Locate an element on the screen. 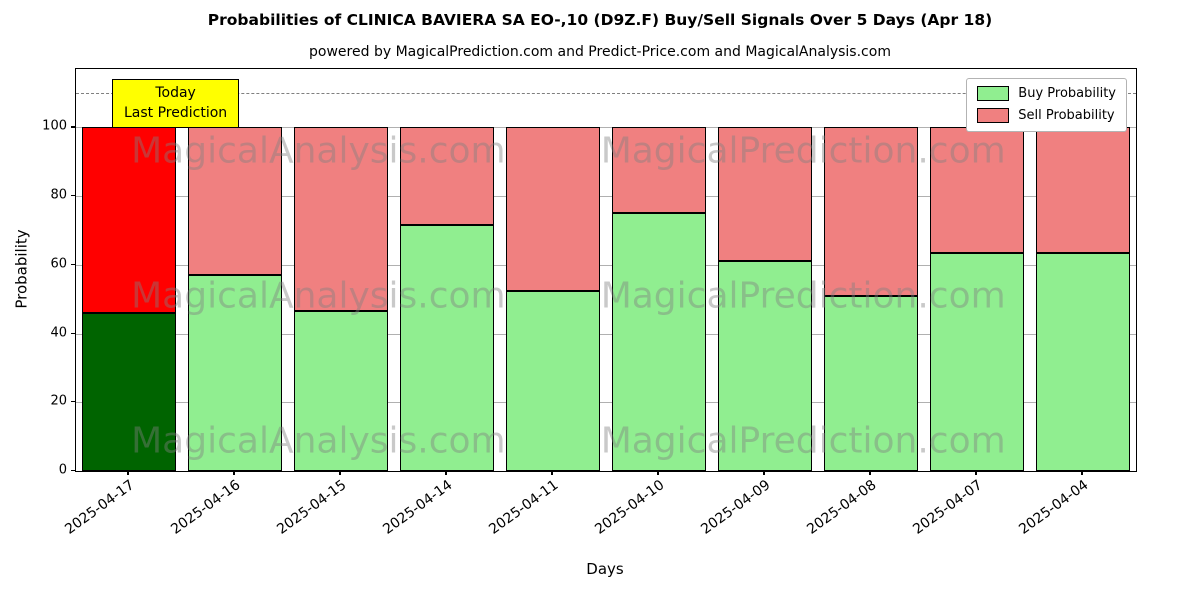 The image size is (1200, 600). x-tick-label: 2025-04-04 is located at coordinates (1054, 507).